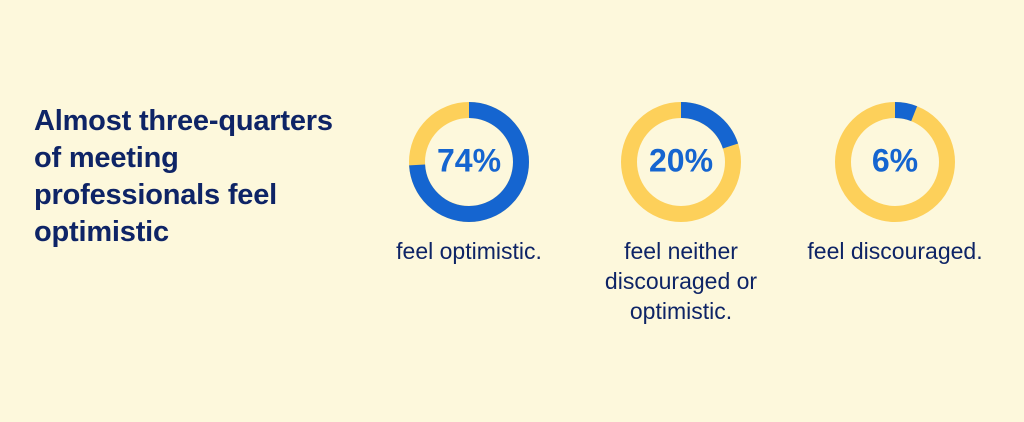 The width and height of the screenshot is (1024, 422). I want to click on donut-chart: 20%, so click(681, 162).